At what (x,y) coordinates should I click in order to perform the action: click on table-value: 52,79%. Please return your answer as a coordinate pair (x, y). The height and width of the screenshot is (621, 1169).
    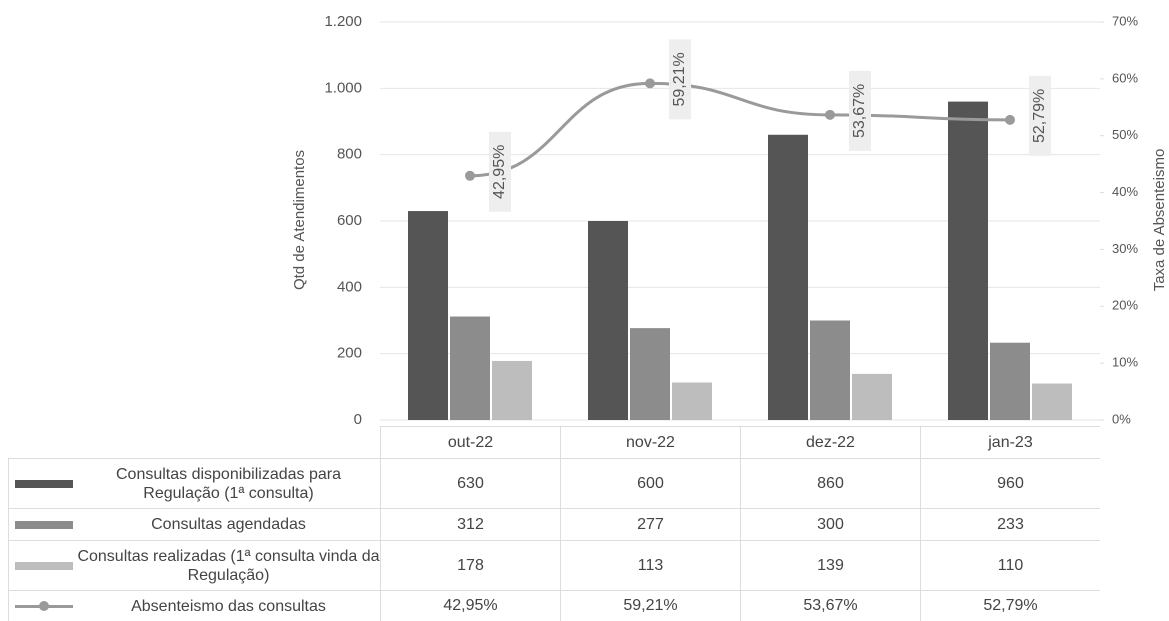
    Looking at the image, I should click on (1010, 605).